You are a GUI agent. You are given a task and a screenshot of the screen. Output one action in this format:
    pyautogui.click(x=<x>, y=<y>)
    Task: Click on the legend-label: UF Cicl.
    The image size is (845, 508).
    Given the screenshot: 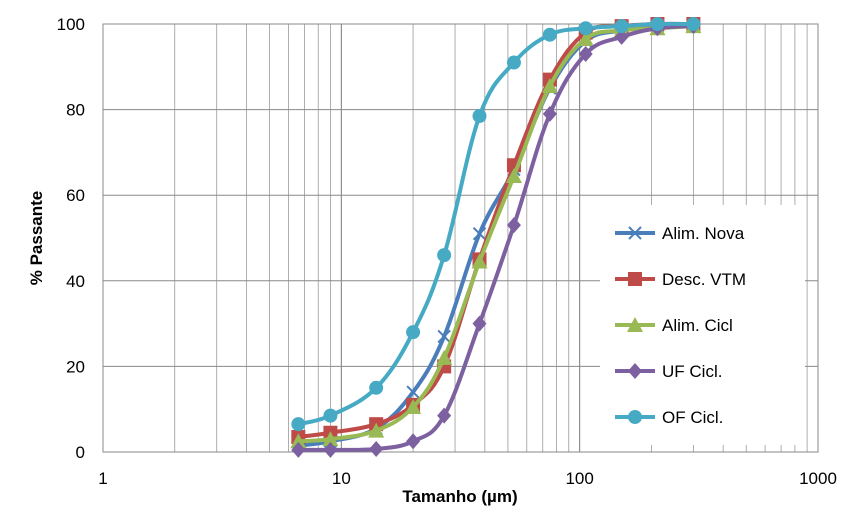 What is the action you would take?
    pyautogui.click(x=692, y=371)
    